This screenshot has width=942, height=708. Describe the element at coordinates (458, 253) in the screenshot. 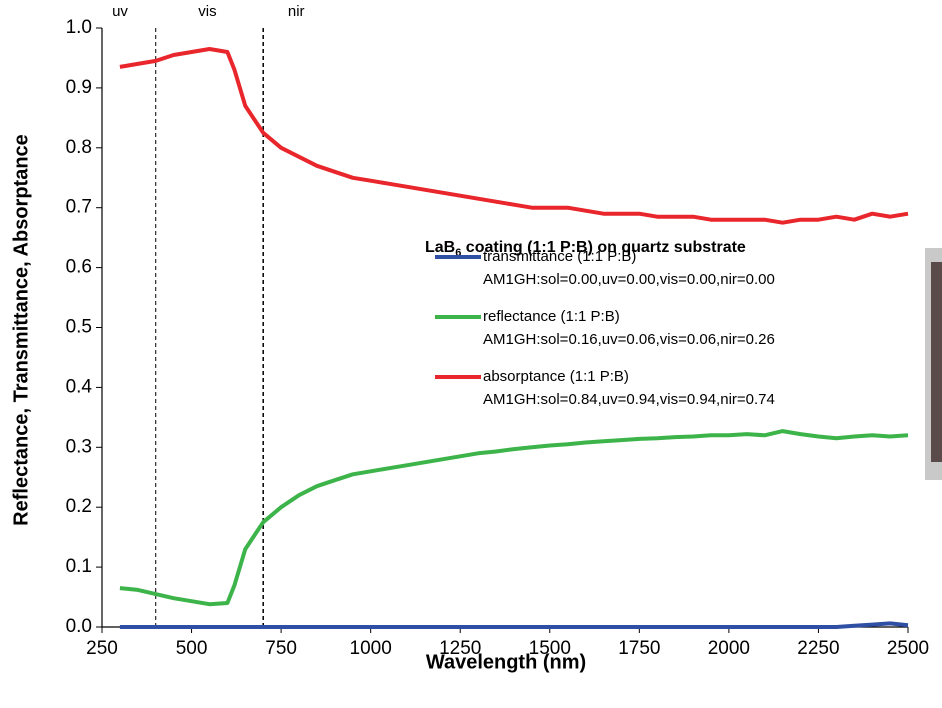

I see `legend-title-subscript: 6` at that location.